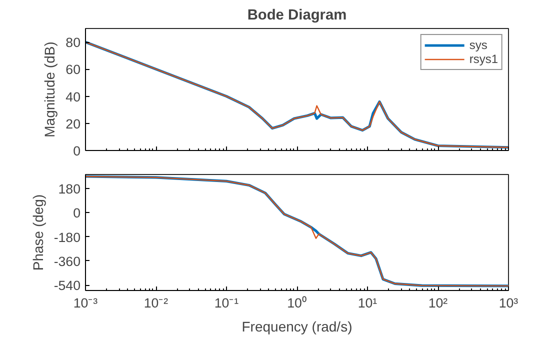 The height and width of the screenshot is (337, 560). I want to click on y-tick-label: -180, so click(67, 237).